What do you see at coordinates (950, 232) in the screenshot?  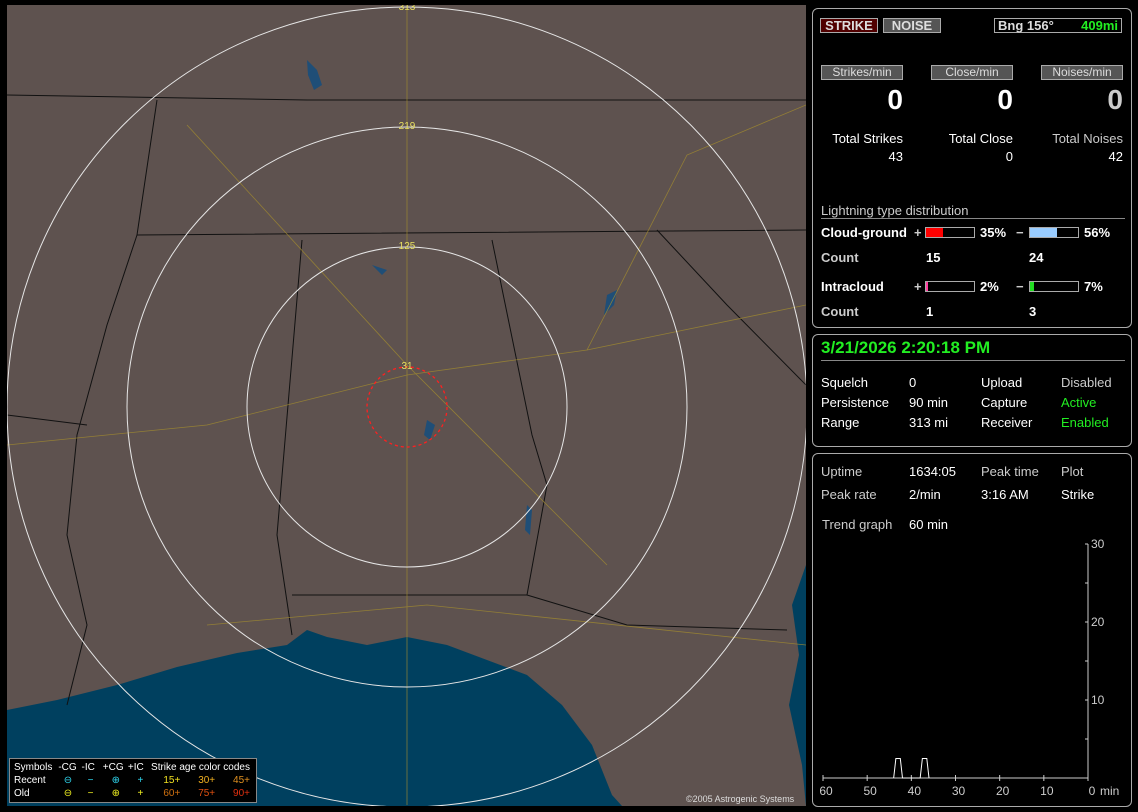 I see `cg-positive-bar` at bounding box center [950, 232].